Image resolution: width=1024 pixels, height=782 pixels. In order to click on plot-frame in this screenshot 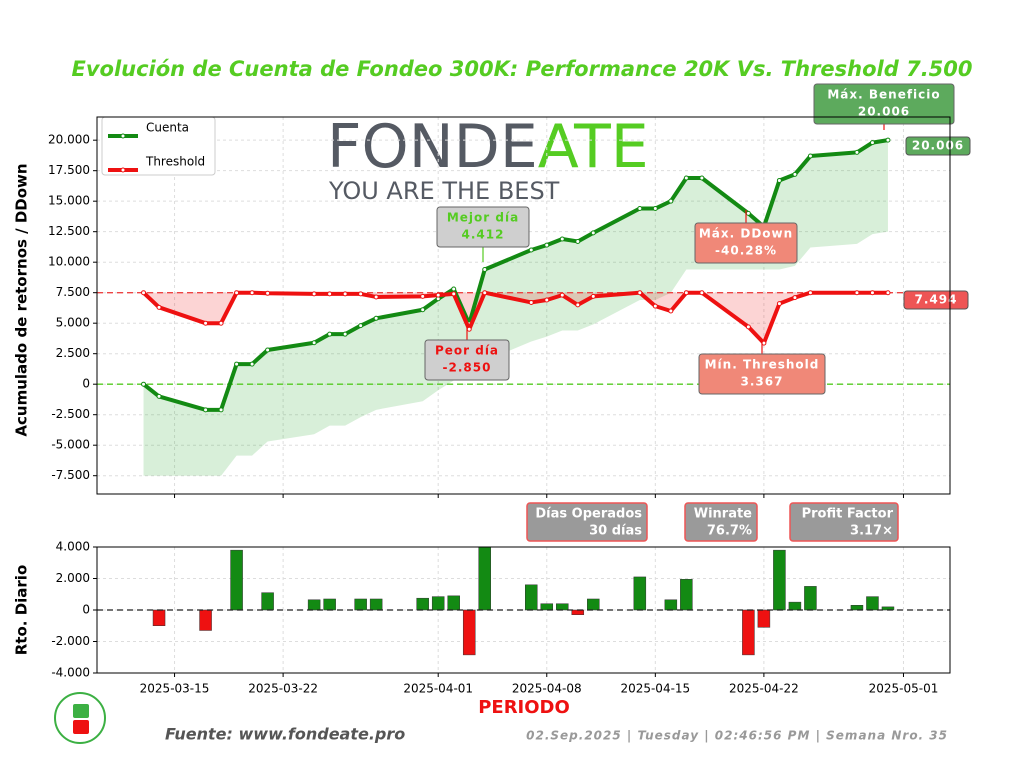, I will do `click(523, 610)`.